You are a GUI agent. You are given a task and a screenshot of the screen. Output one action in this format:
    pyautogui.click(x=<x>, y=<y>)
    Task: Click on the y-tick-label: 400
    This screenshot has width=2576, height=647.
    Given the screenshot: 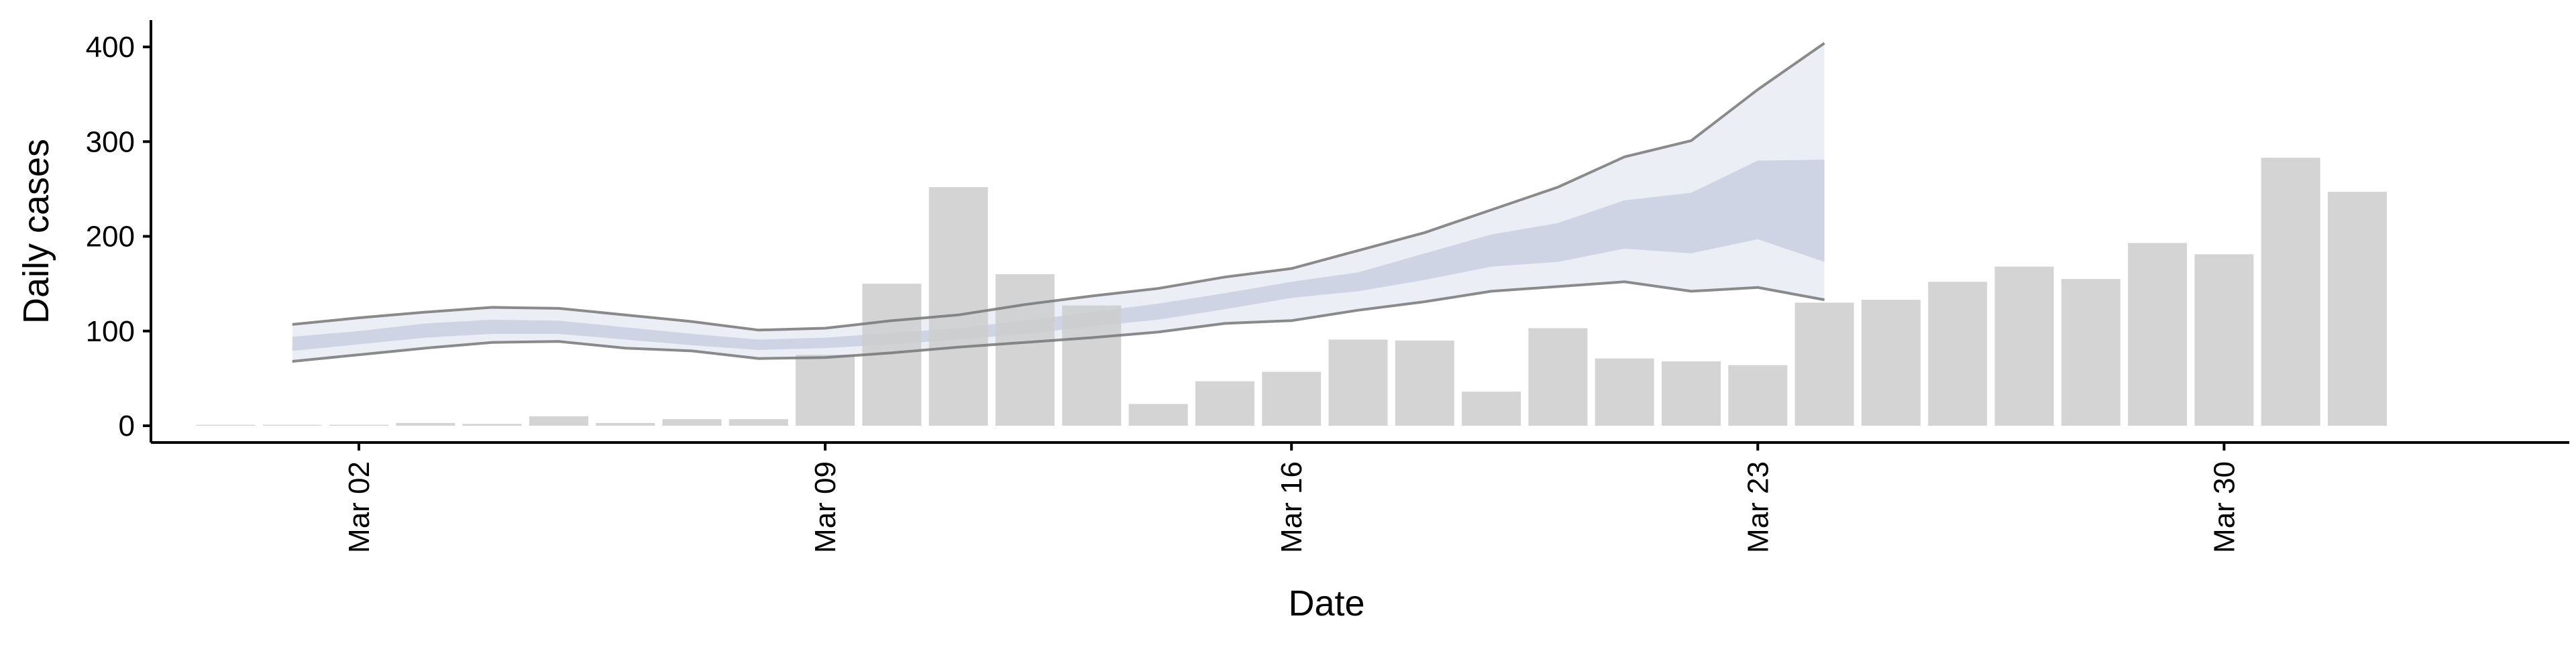 What is the action you would take?
    pyautogui.click(x=110, y=48)
    